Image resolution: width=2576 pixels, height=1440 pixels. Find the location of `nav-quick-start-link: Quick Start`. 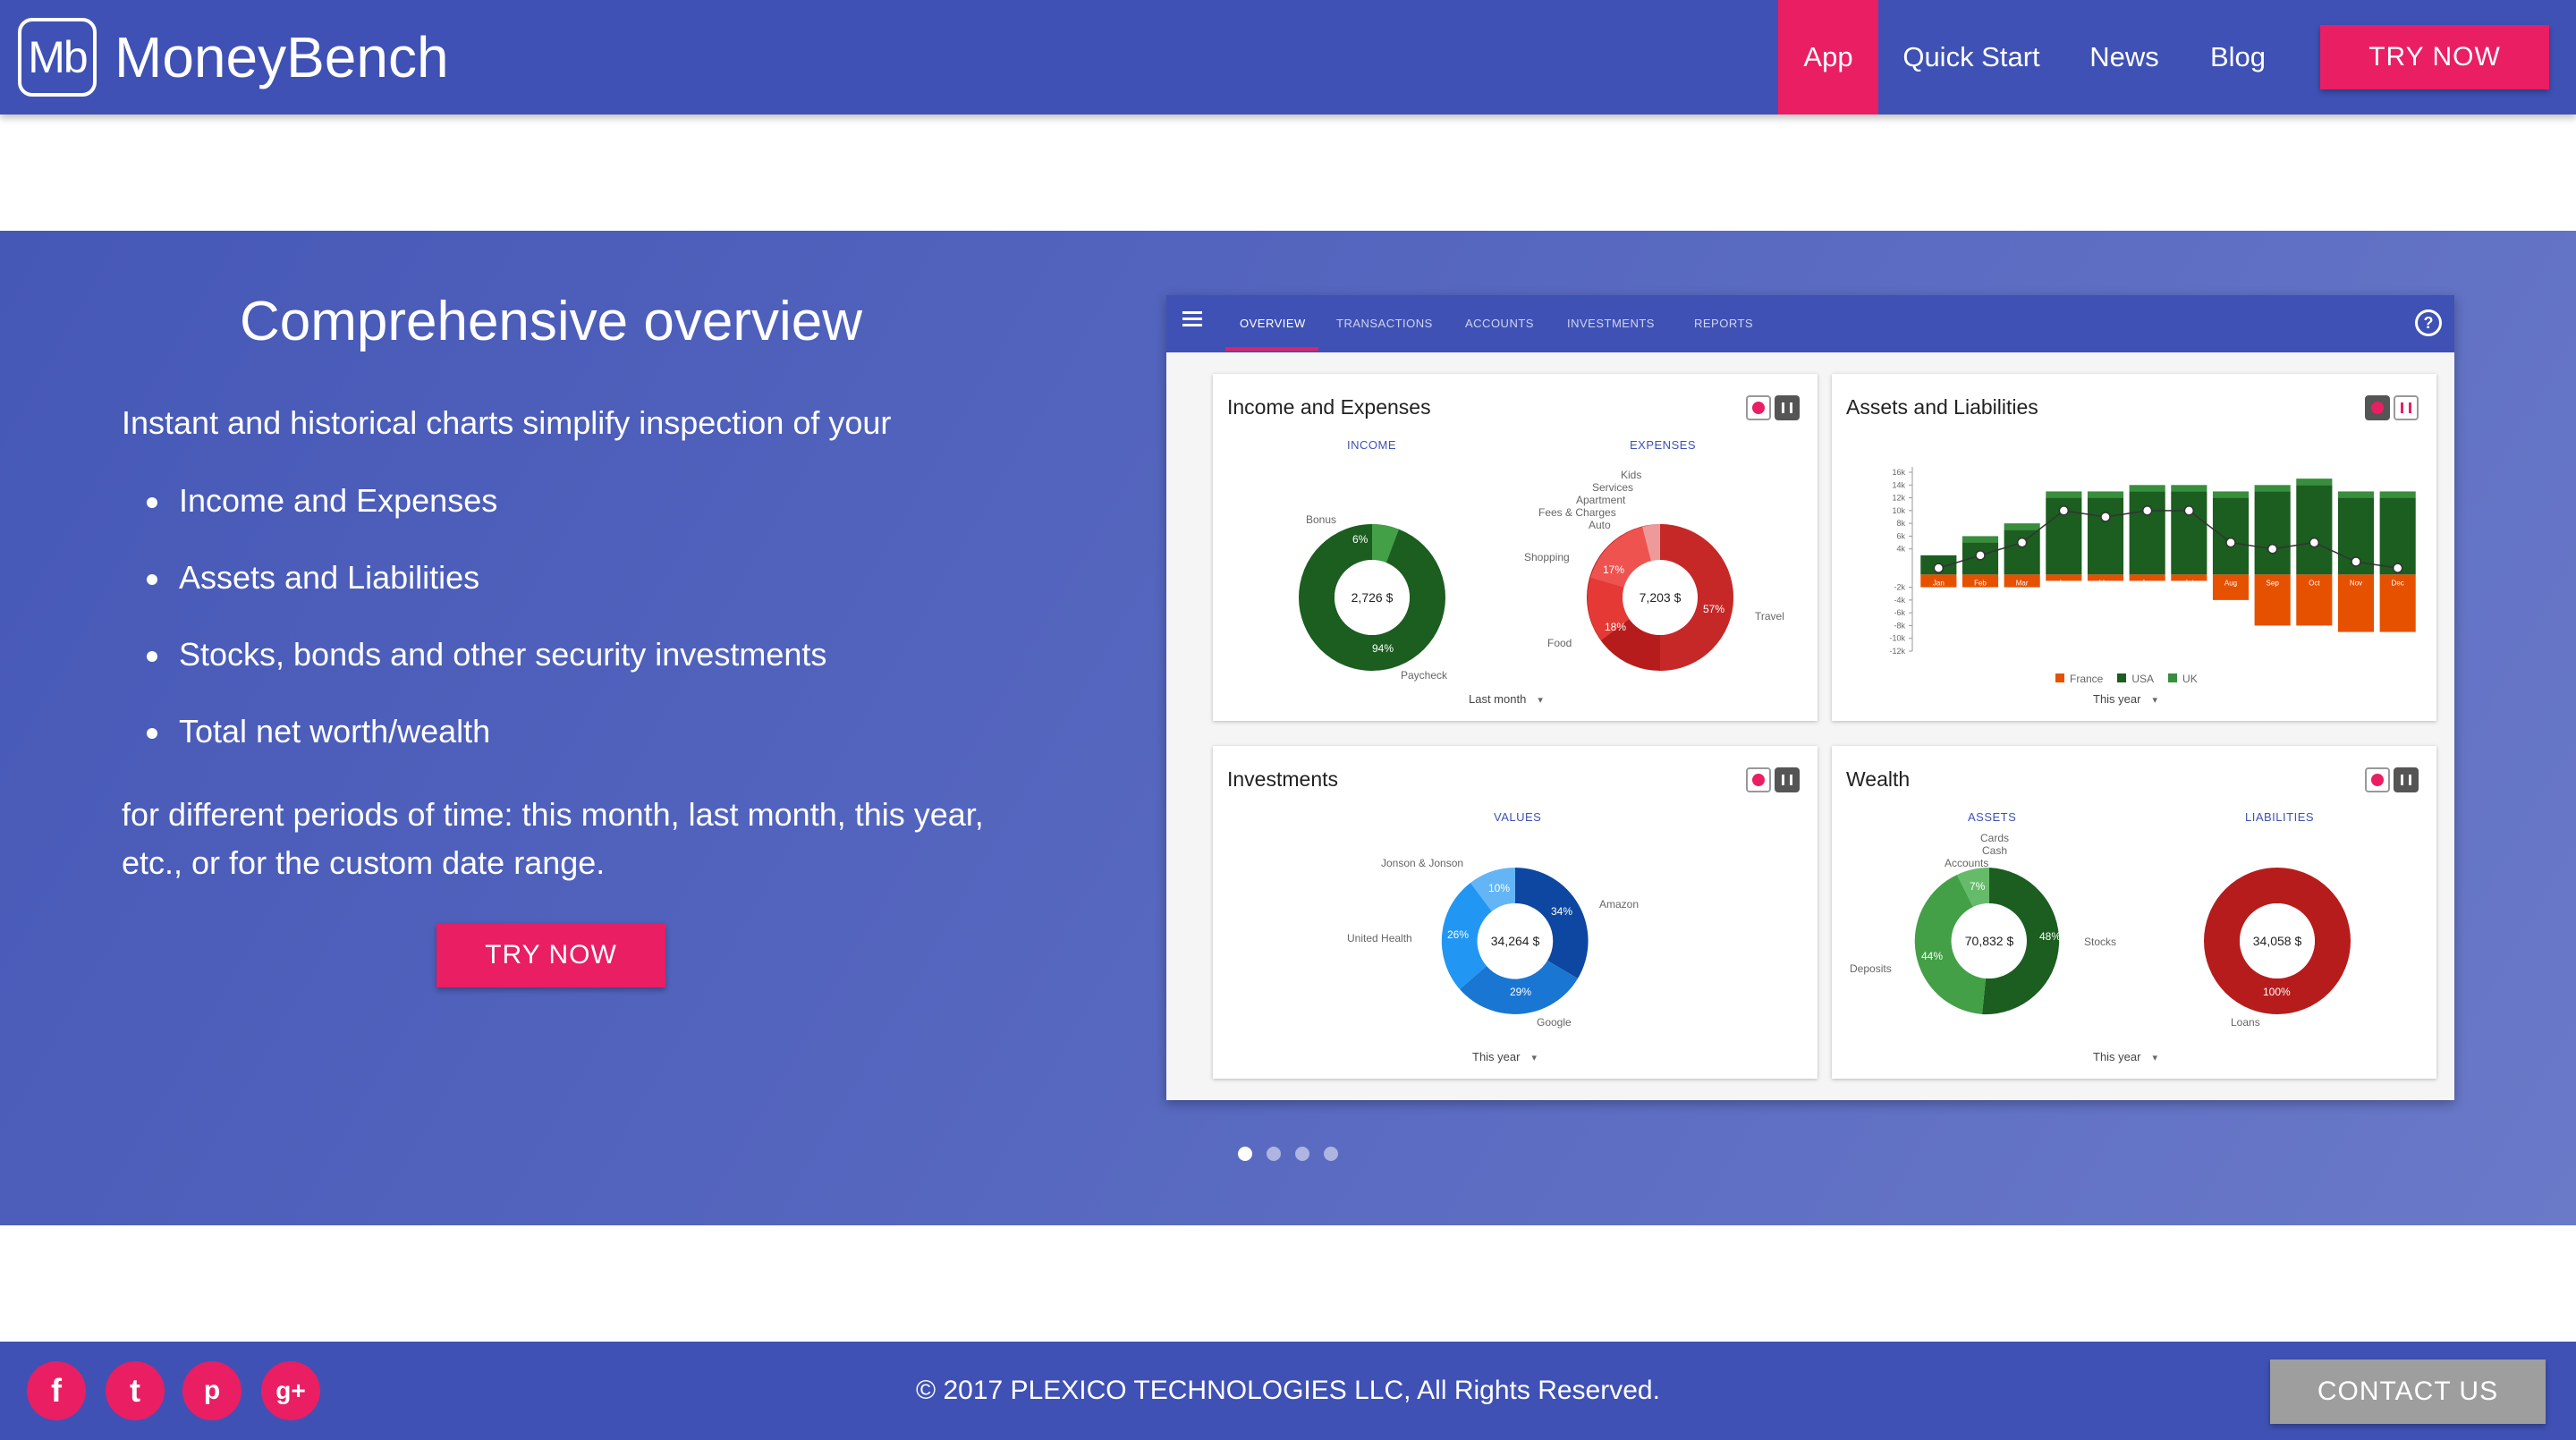

nav-quick-start-link: Quick Start is located at coordinates (1971, 57).